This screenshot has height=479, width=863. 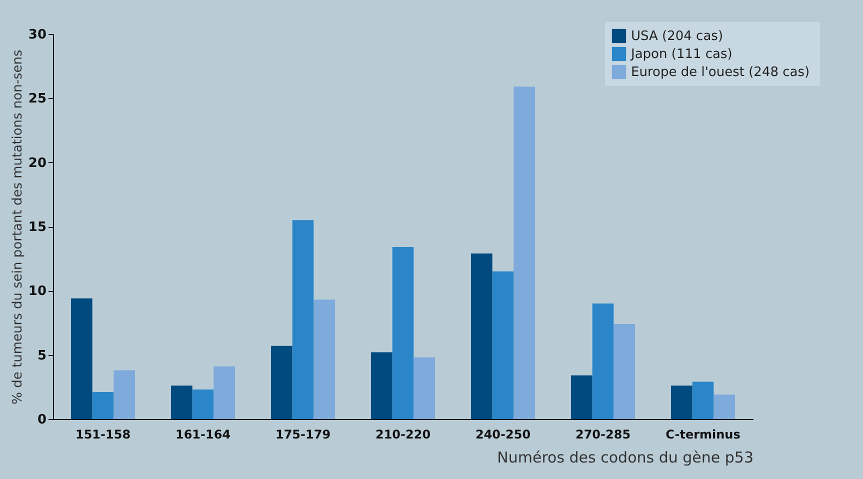 I want to click on y-tick-label: 15, so click(x=37, y=227).